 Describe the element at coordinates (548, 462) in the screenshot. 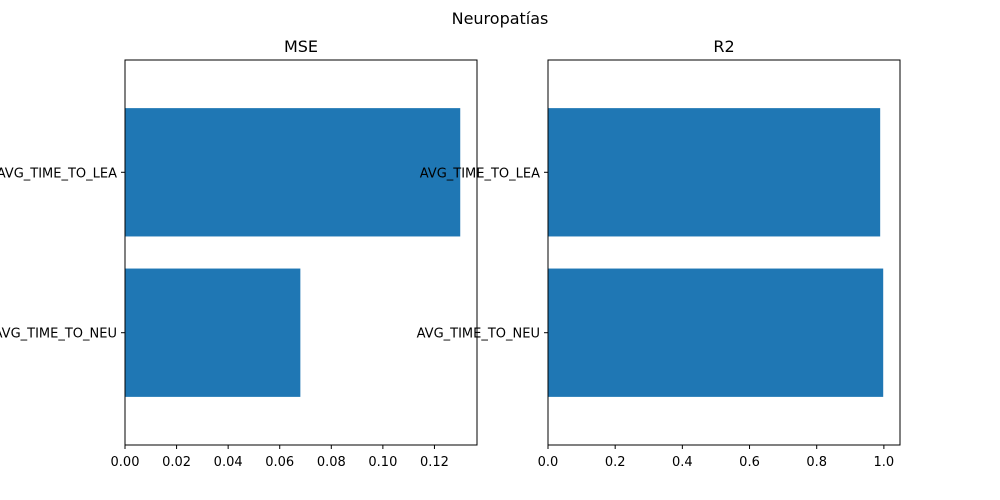

I see `r2-x-tick-label: 0.0` at that location.